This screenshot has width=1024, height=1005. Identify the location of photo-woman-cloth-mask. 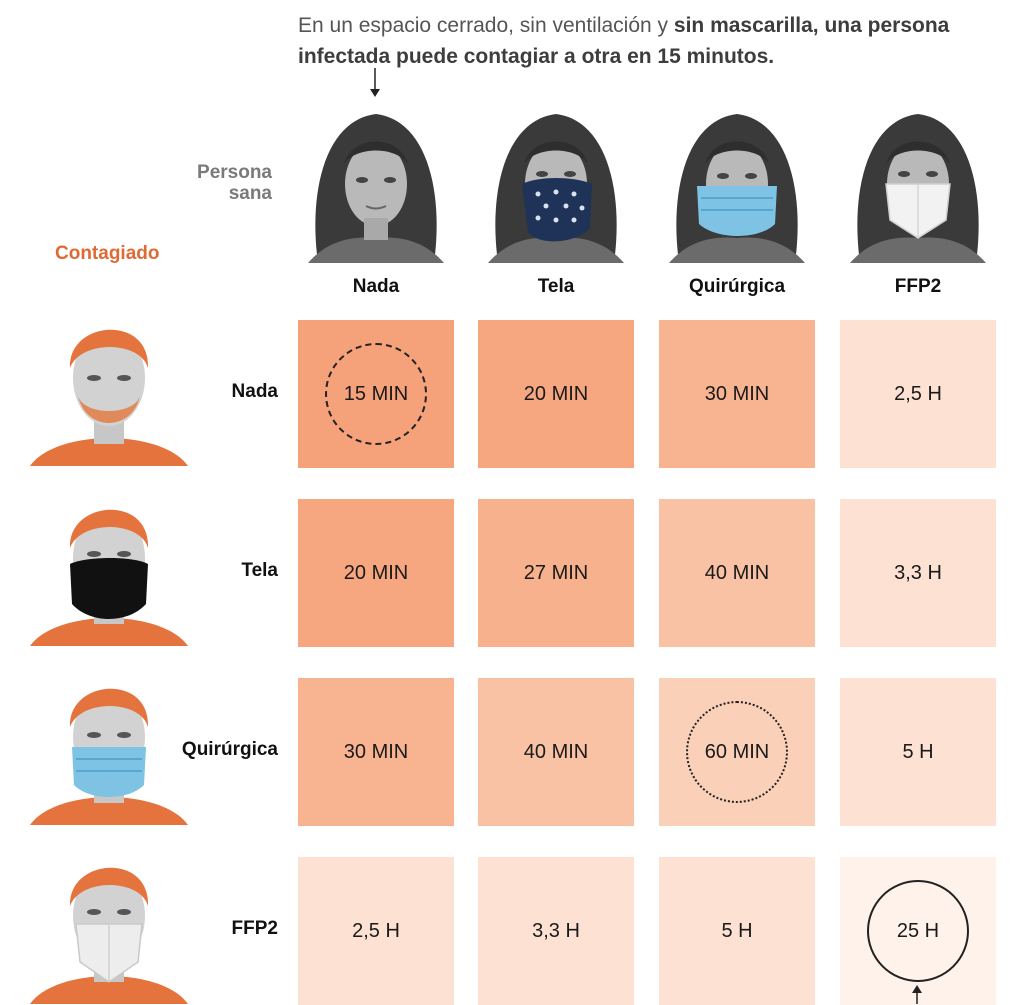
(556, 181).